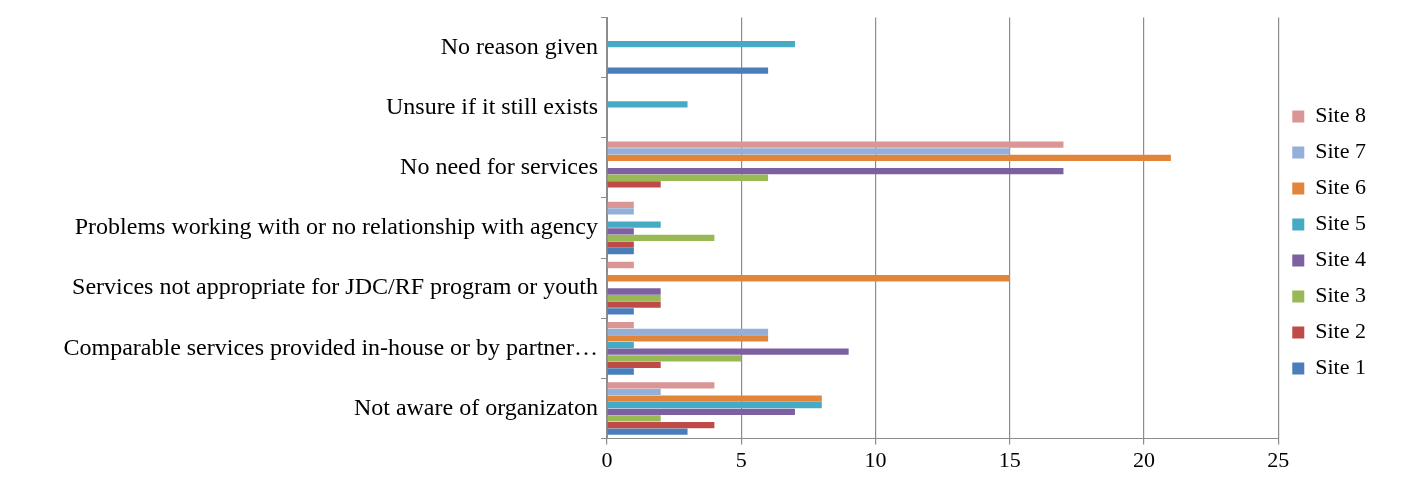 The width and height of the screenshot is (1406, 481). Describe the element at coordinates (1341, 331) in the screenshot. I see `legend-label: Site 2` at that location.